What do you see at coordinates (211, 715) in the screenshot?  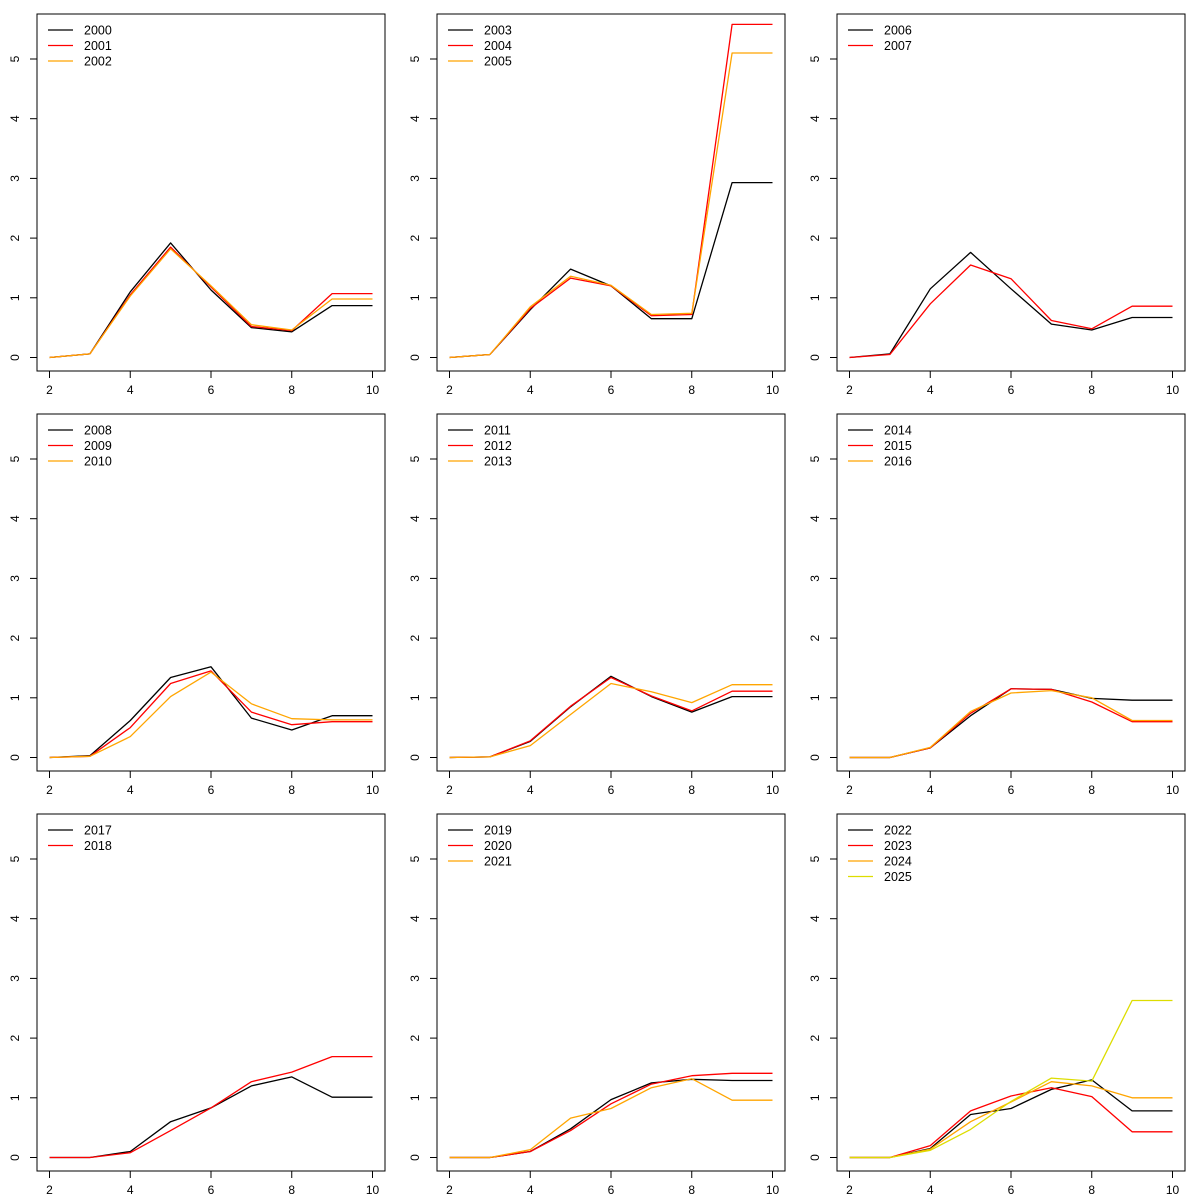 I see `series-line-2010` at bounding box center [211, 715].